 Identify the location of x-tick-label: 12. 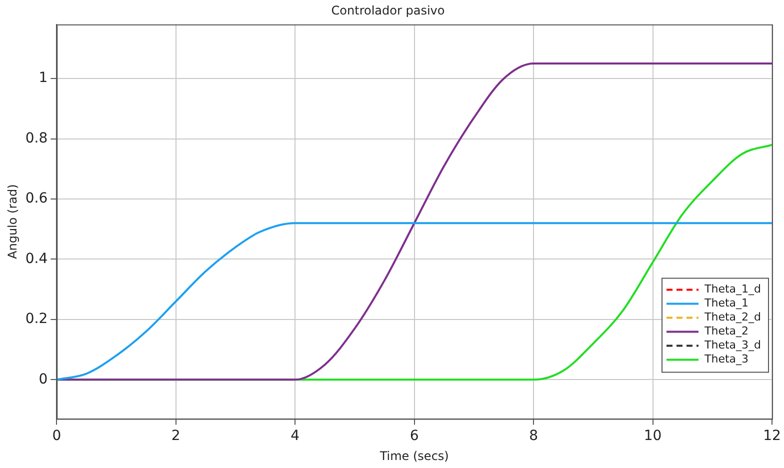
(772, 436).